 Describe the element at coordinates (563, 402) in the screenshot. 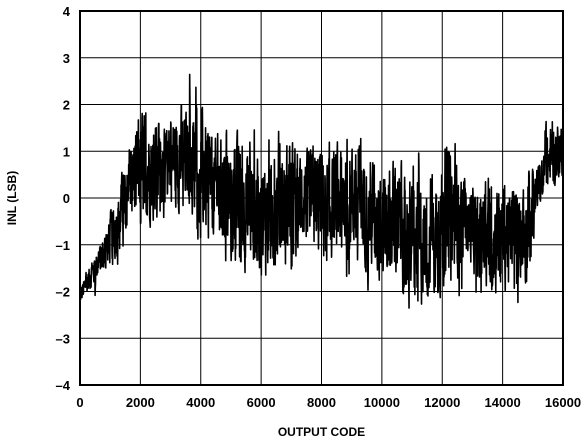

I see `x-tick-label: 16000` at that location.